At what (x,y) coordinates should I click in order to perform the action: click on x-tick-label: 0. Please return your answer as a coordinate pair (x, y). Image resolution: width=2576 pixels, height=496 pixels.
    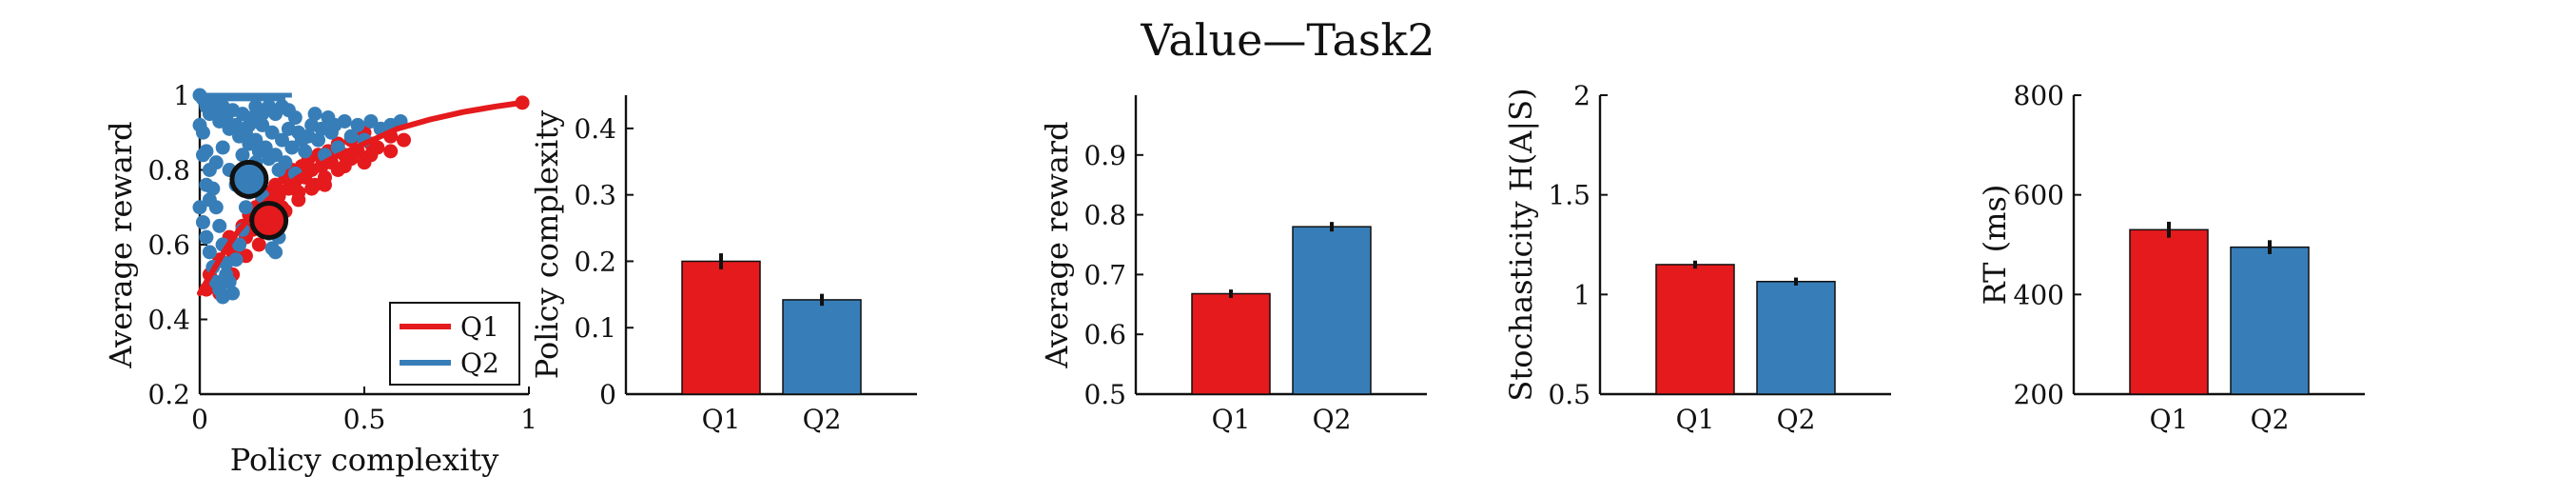
    Looking at the image, I should click on (200, 419).